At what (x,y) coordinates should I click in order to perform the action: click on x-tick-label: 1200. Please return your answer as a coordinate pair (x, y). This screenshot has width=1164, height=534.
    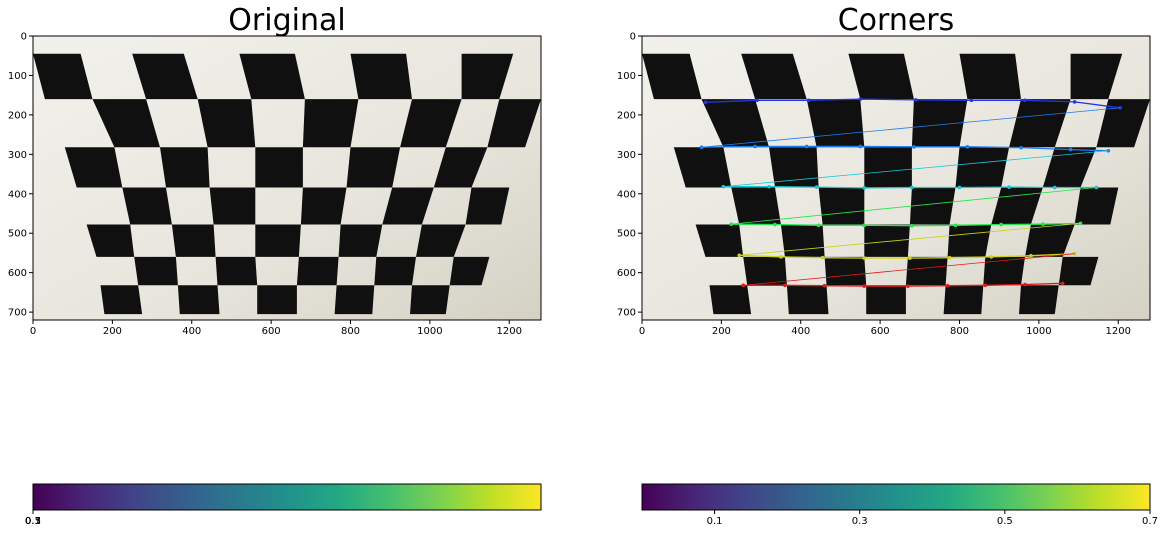
    Looking at the image, I should click on (1118, 331).